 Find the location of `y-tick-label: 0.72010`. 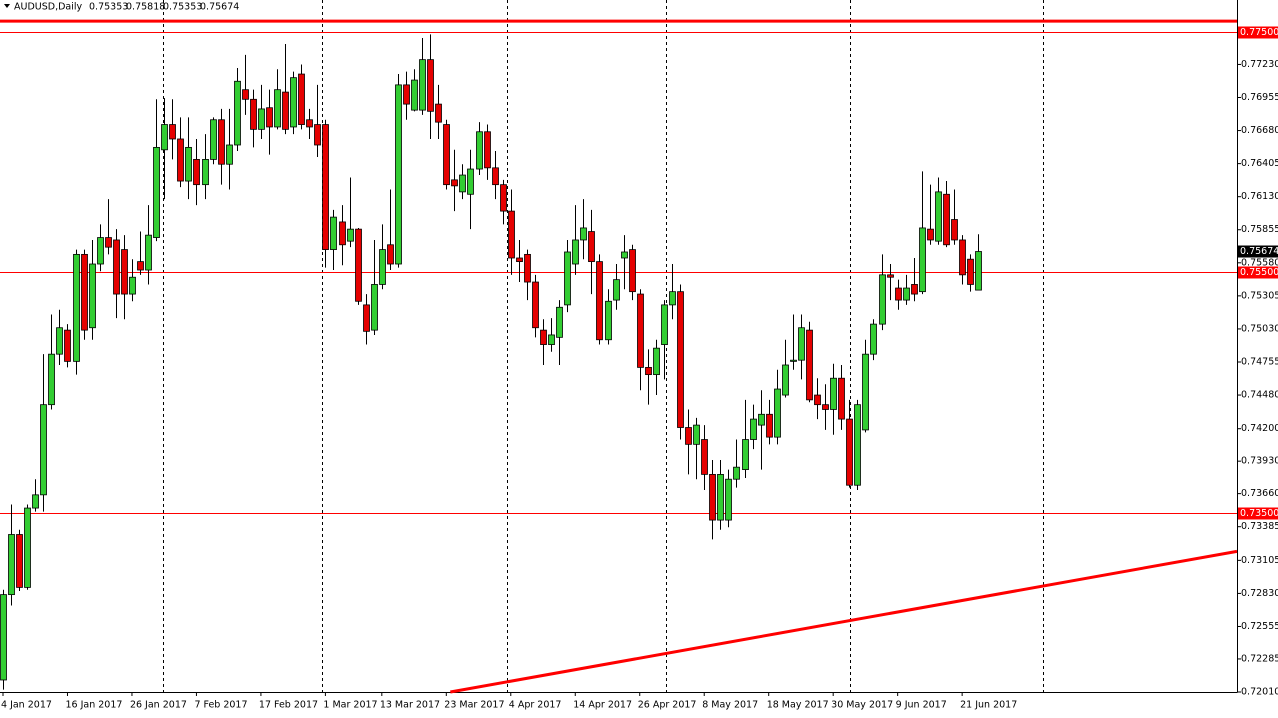

y-tick-label: 0.72010 is located at coordinates (1259, 692).